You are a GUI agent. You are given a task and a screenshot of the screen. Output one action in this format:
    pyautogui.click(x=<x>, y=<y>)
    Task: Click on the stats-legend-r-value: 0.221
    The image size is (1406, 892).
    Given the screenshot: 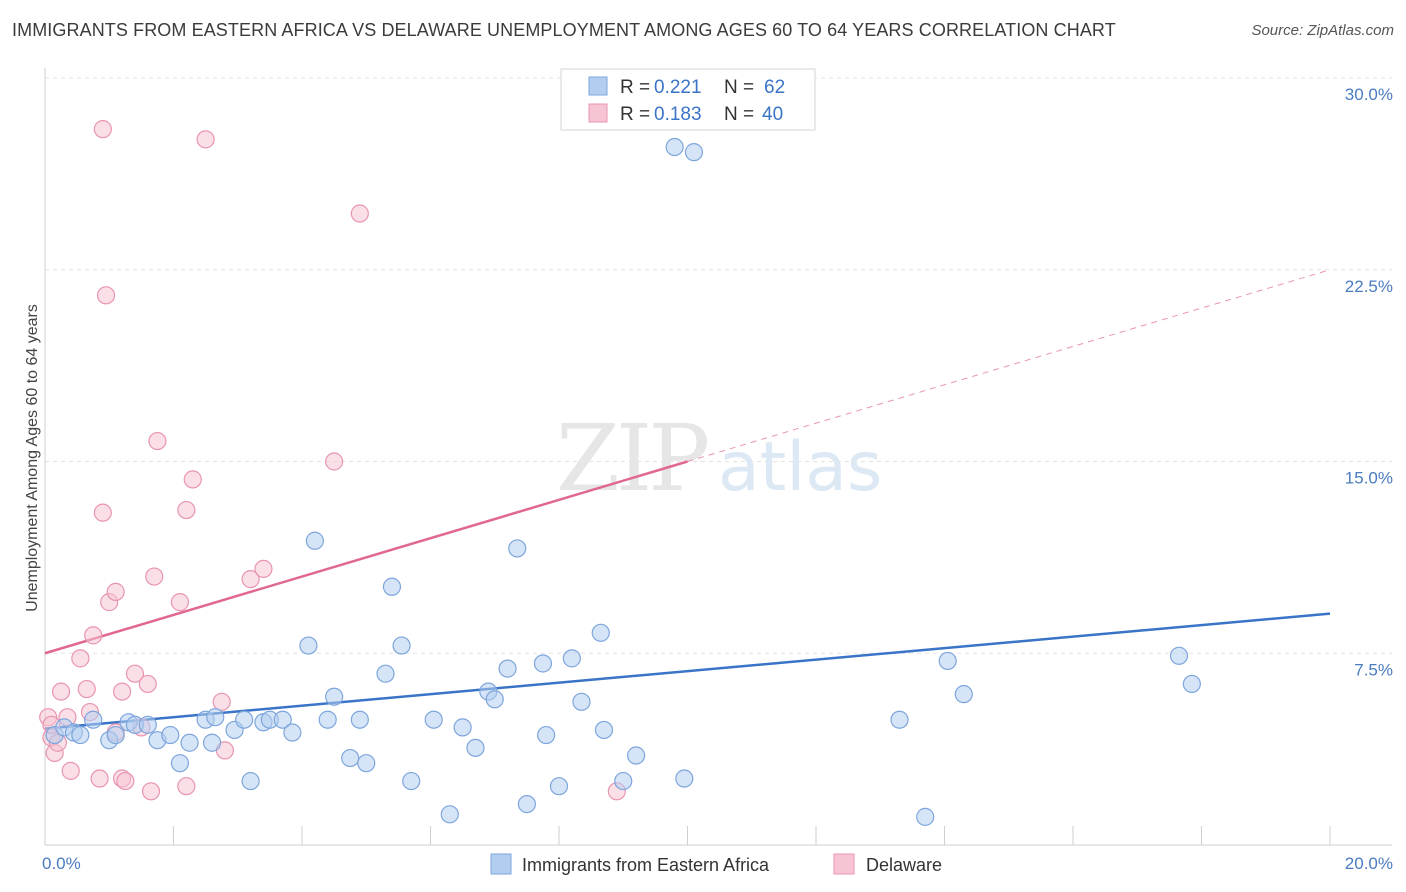 What is the action you would take?
    pyautogui.click(x=678, y=87)
    